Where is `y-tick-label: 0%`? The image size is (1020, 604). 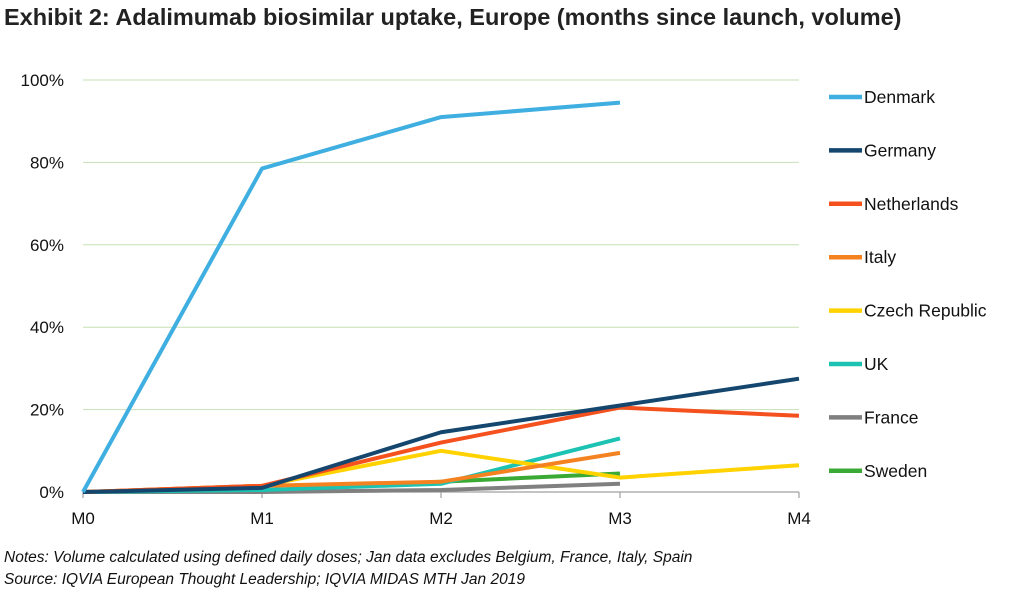 y-tick-label: 0% is located at coordinates (51, 492).